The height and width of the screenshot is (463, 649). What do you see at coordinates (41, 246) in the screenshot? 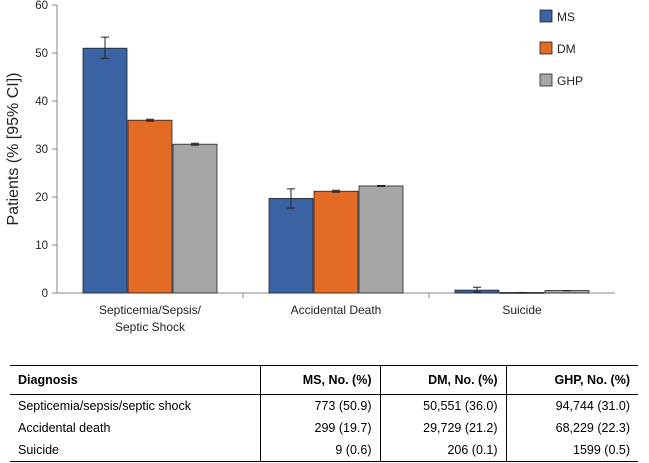
I see `y-tick-label: 10` at bounding box center [41, 246].